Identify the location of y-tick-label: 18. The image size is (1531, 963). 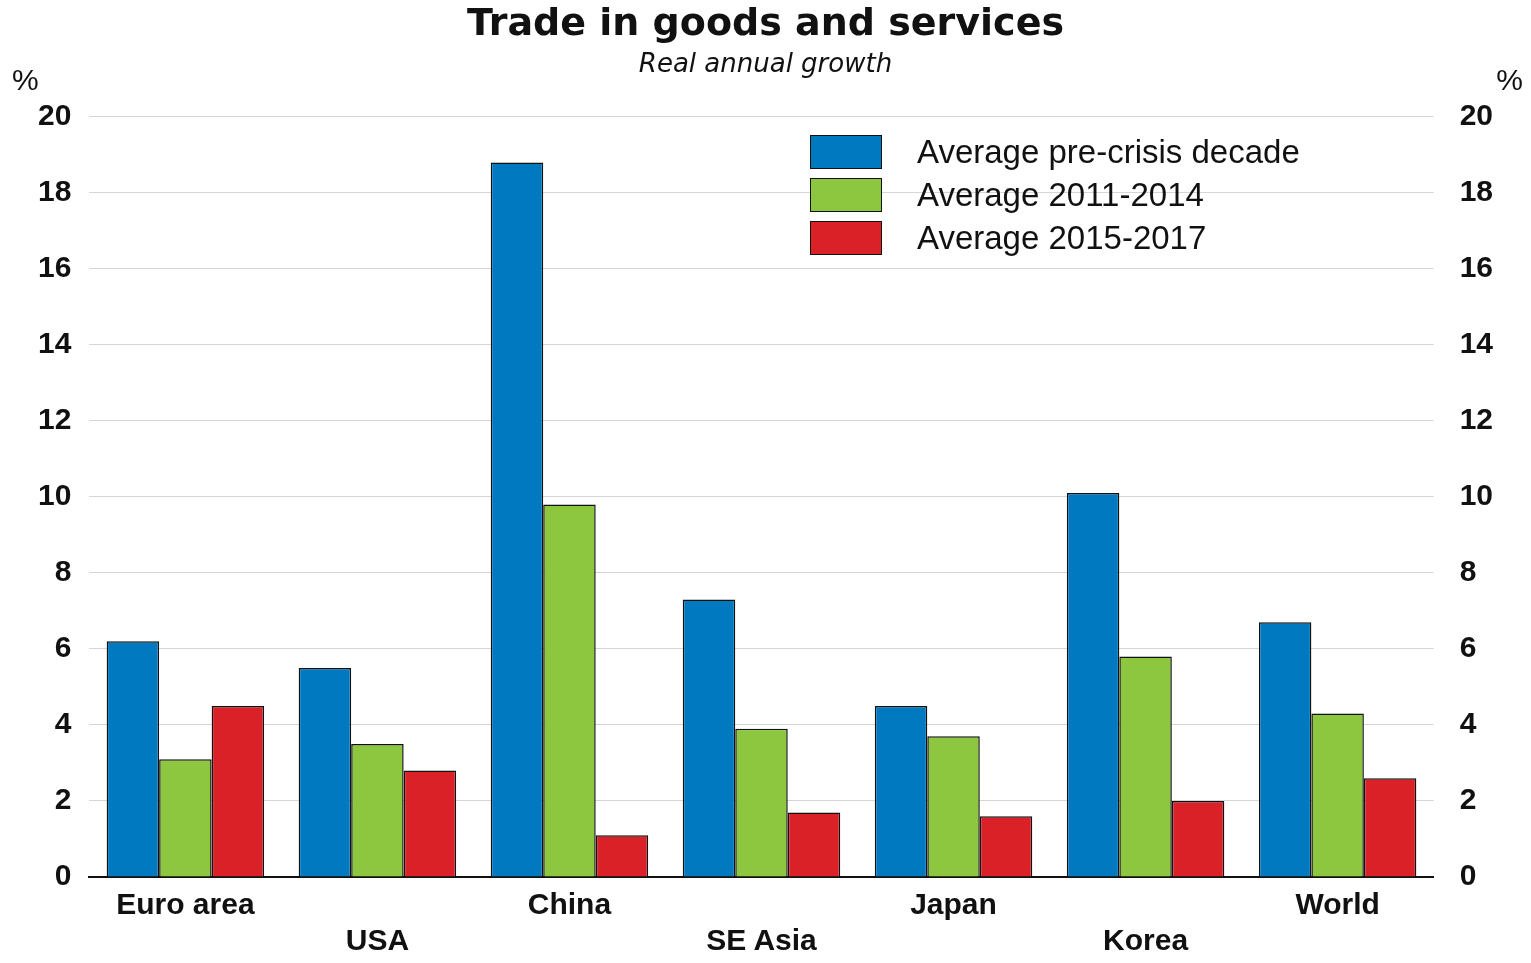
(54, 191).